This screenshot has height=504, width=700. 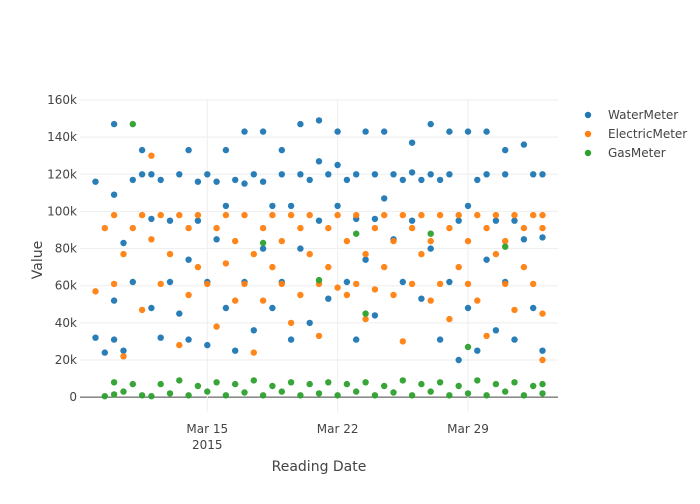 I want to click on legend-item-electricmeter: ElectricMeter, so click(x=635, y=134).